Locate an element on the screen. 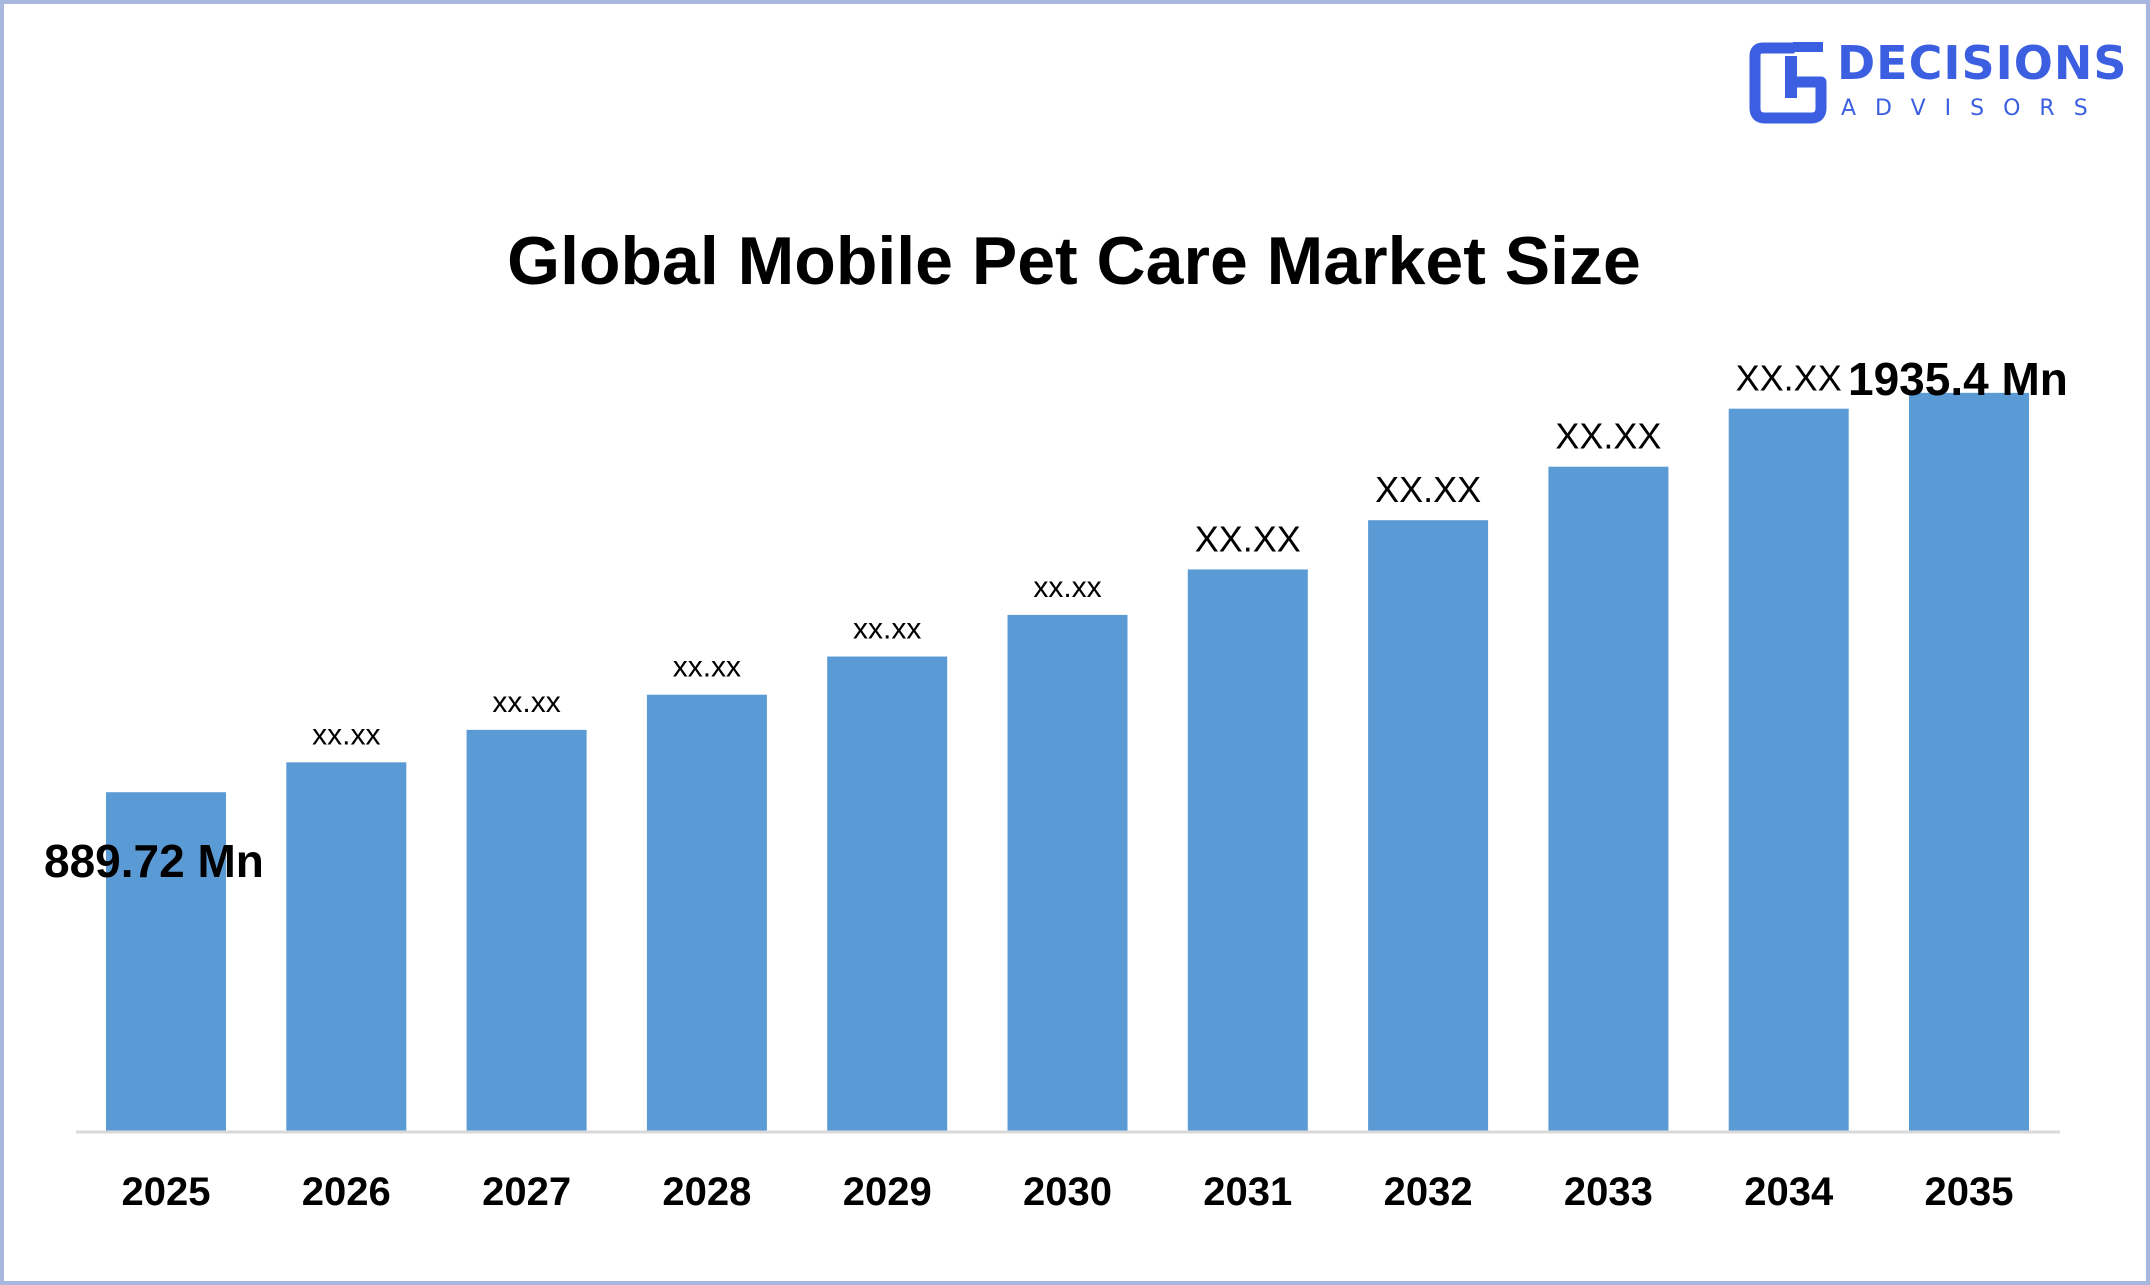 The width and height of the screenshot is (2150, 1285). chart-title: Global Mobile Pet Care Market Size is located at coordinates (1074, 261).